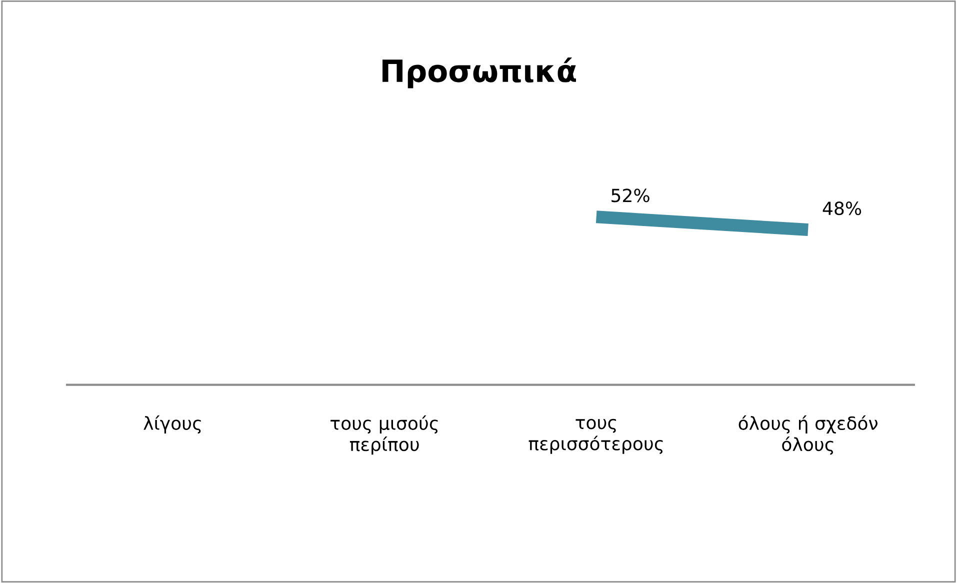  I want to click on x-tick-label: λίγους, so click(172, 424).